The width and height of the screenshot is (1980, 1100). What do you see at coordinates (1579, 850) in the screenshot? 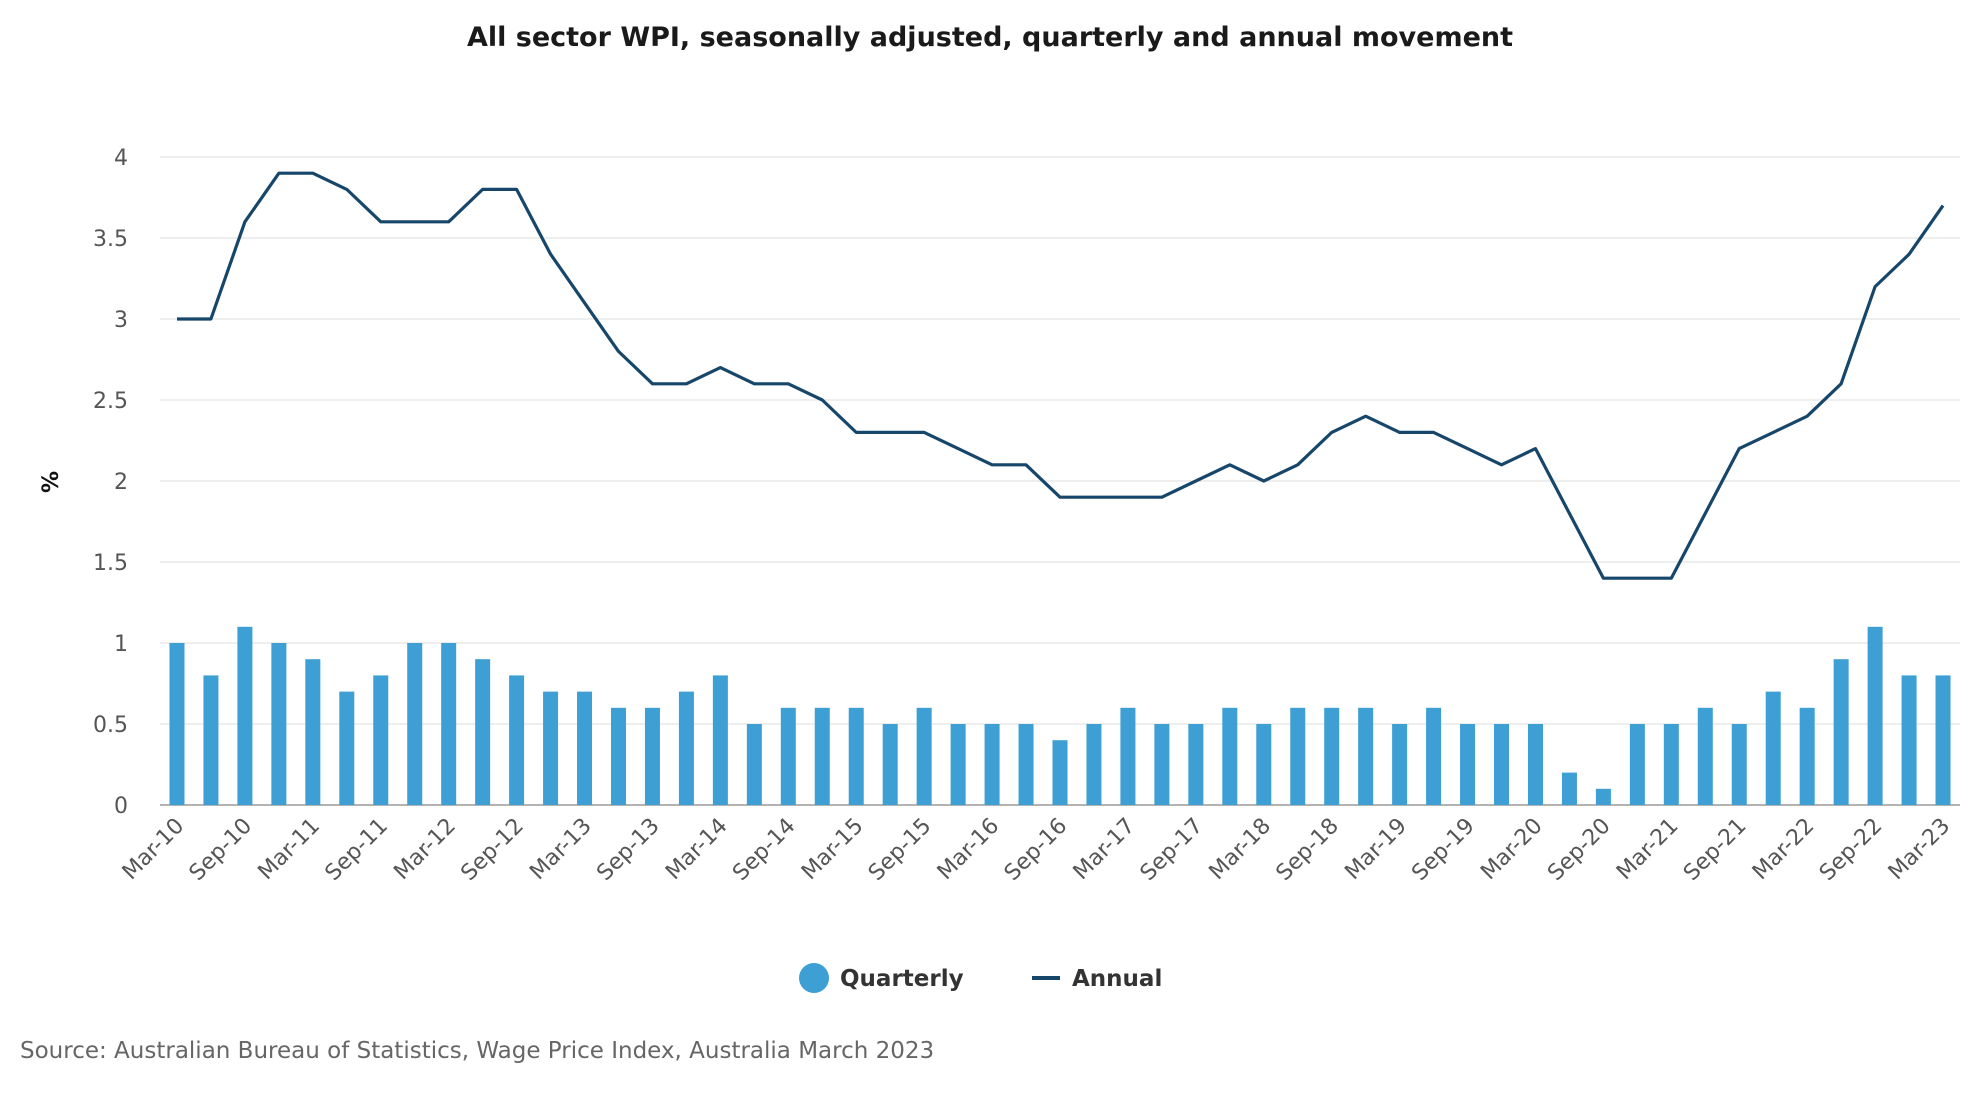
I see `x-tick-label: Sep-20` at bounding box center [1579, 850].